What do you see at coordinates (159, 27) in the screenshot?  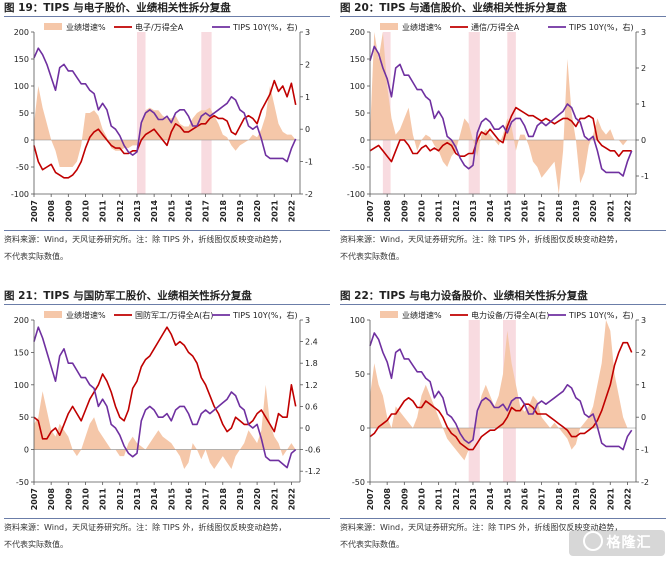 I see `legend-label: 电子/万得全A` at bounding box center [159, 27].